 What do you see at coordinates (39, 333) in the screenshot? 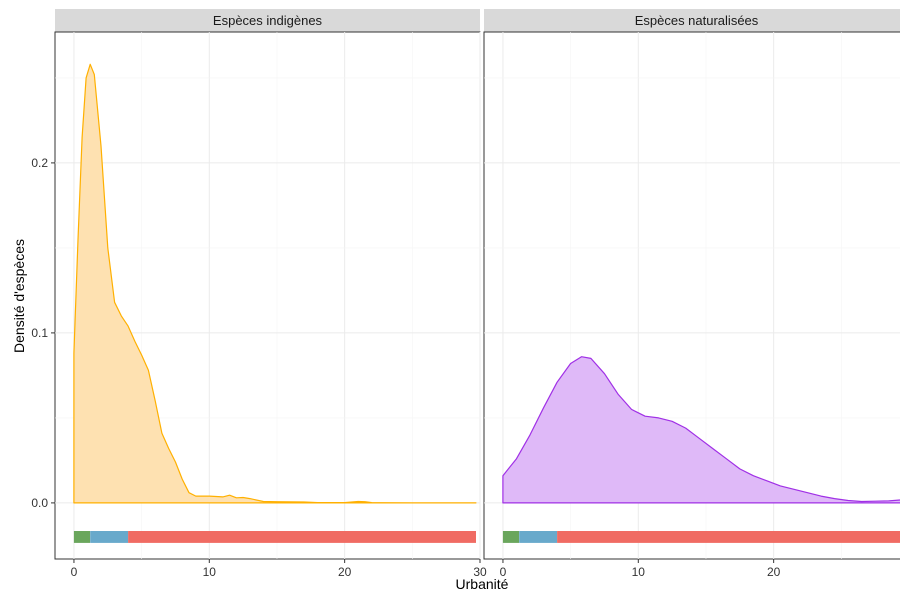
I see `y-tick-label: 0.1` at bounding box center [39, 333].